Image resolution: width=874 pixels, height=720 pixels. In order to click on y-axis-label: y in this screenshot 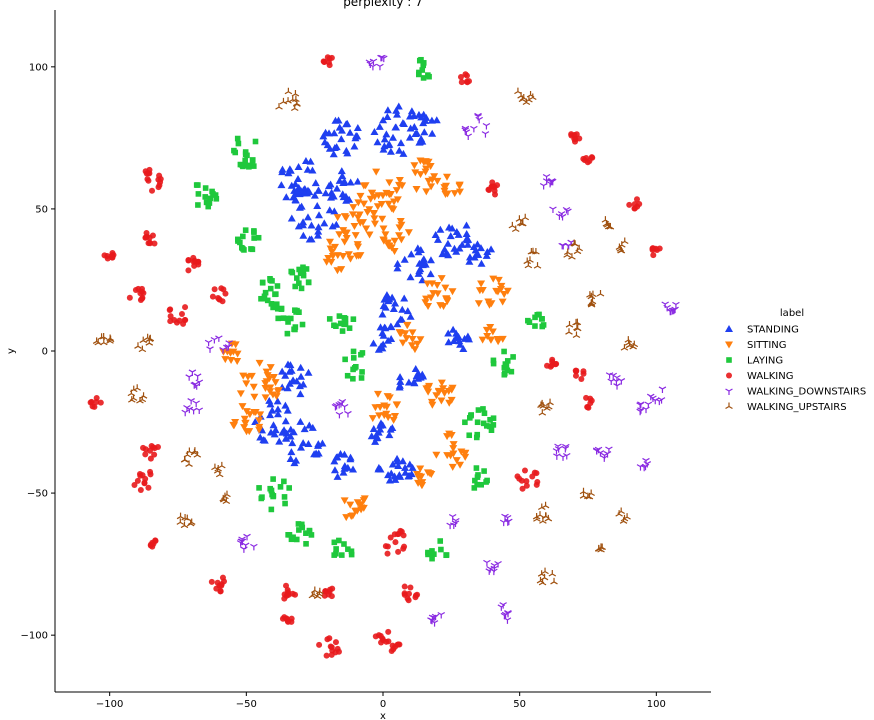, I will do `click(11, 351)`.